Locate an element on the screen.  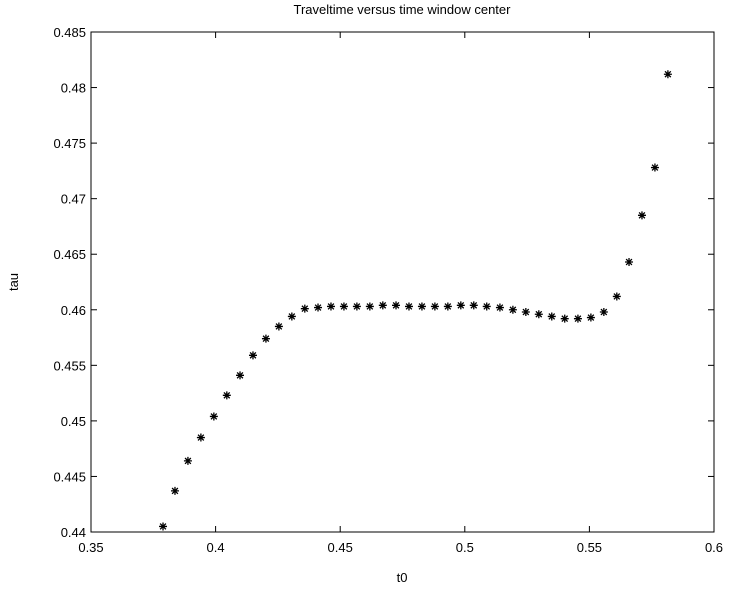
y-tick-label: 0.47 is located at coordinates (73, 199).